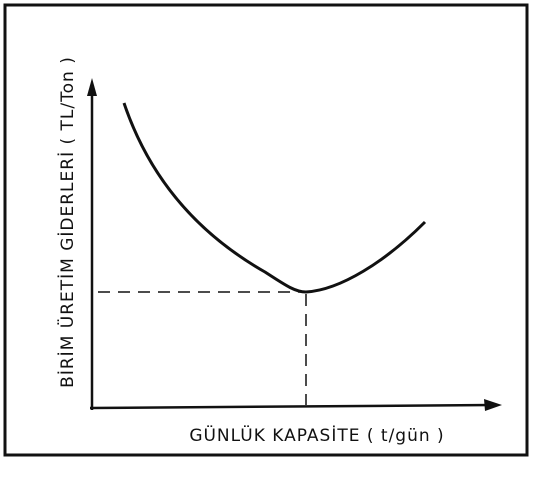 The height and width of the screenshot is (483, 533). Describe the element at coordinates (291, 406) in the screenshot. I see `x-axis` at that location.